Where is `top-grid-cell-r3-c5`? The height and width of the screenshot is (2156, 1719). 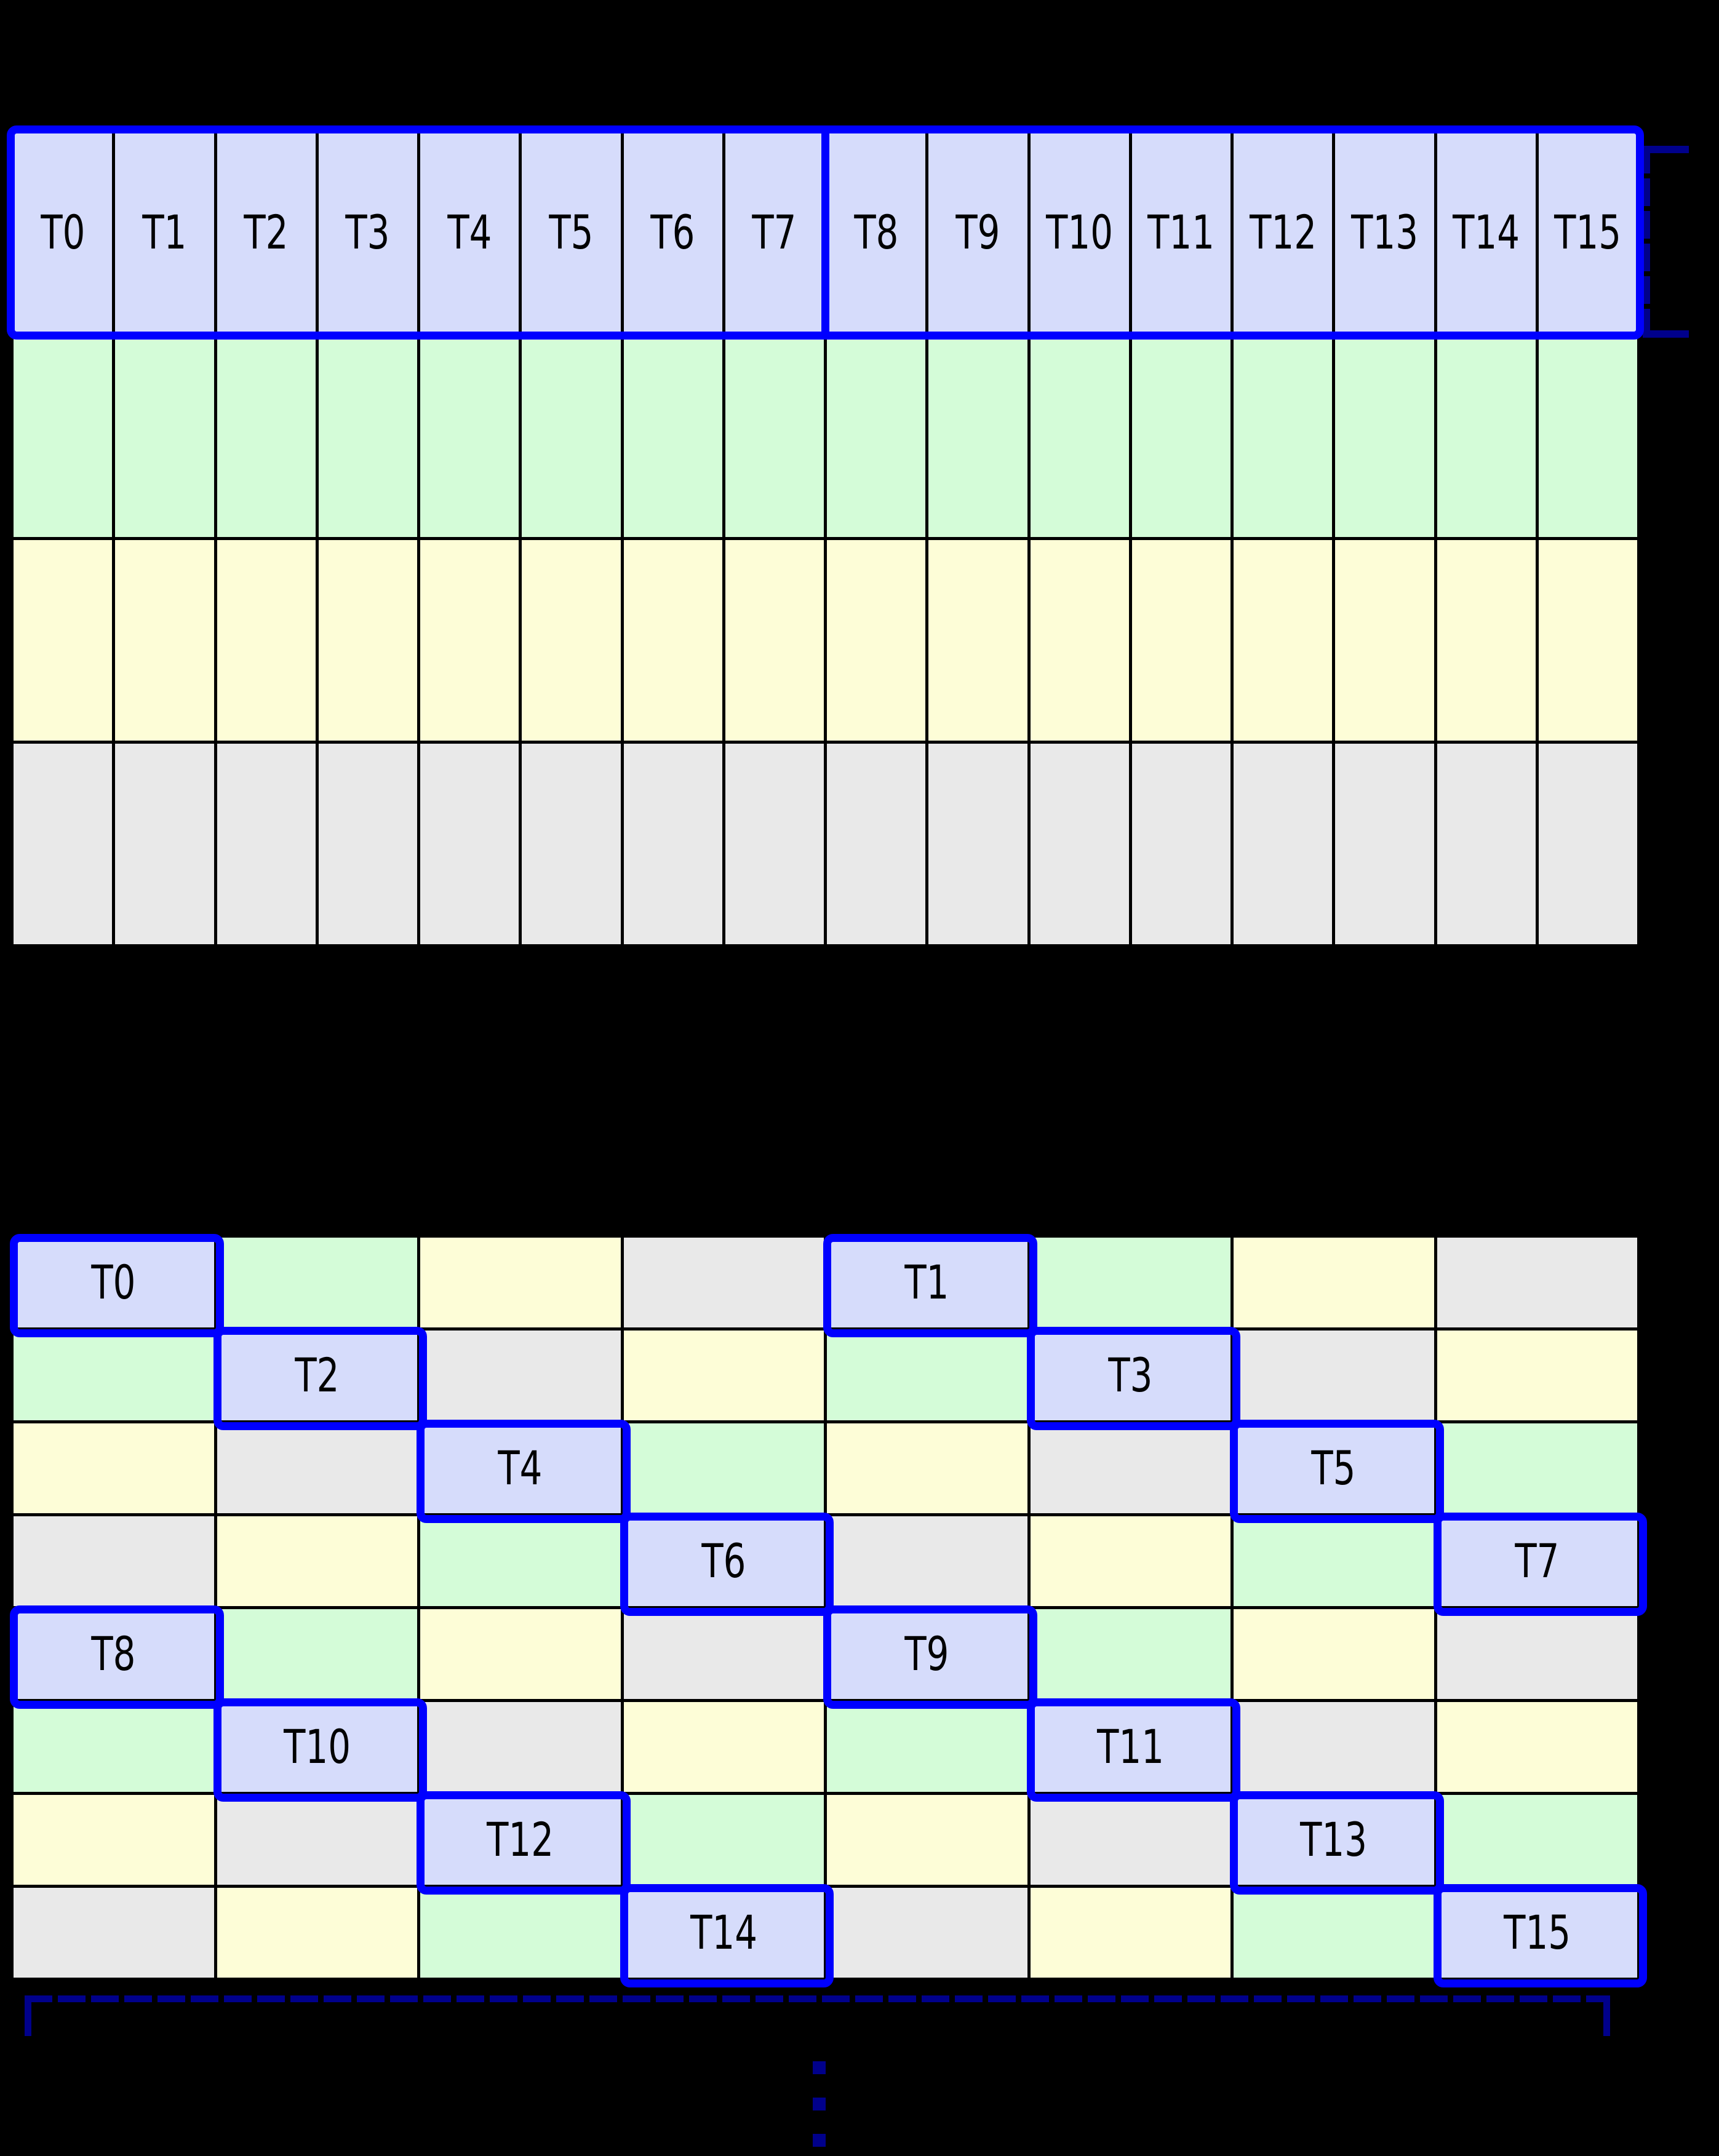
top-grid-cell-r3-c5 is located at coordinates (571, 843).